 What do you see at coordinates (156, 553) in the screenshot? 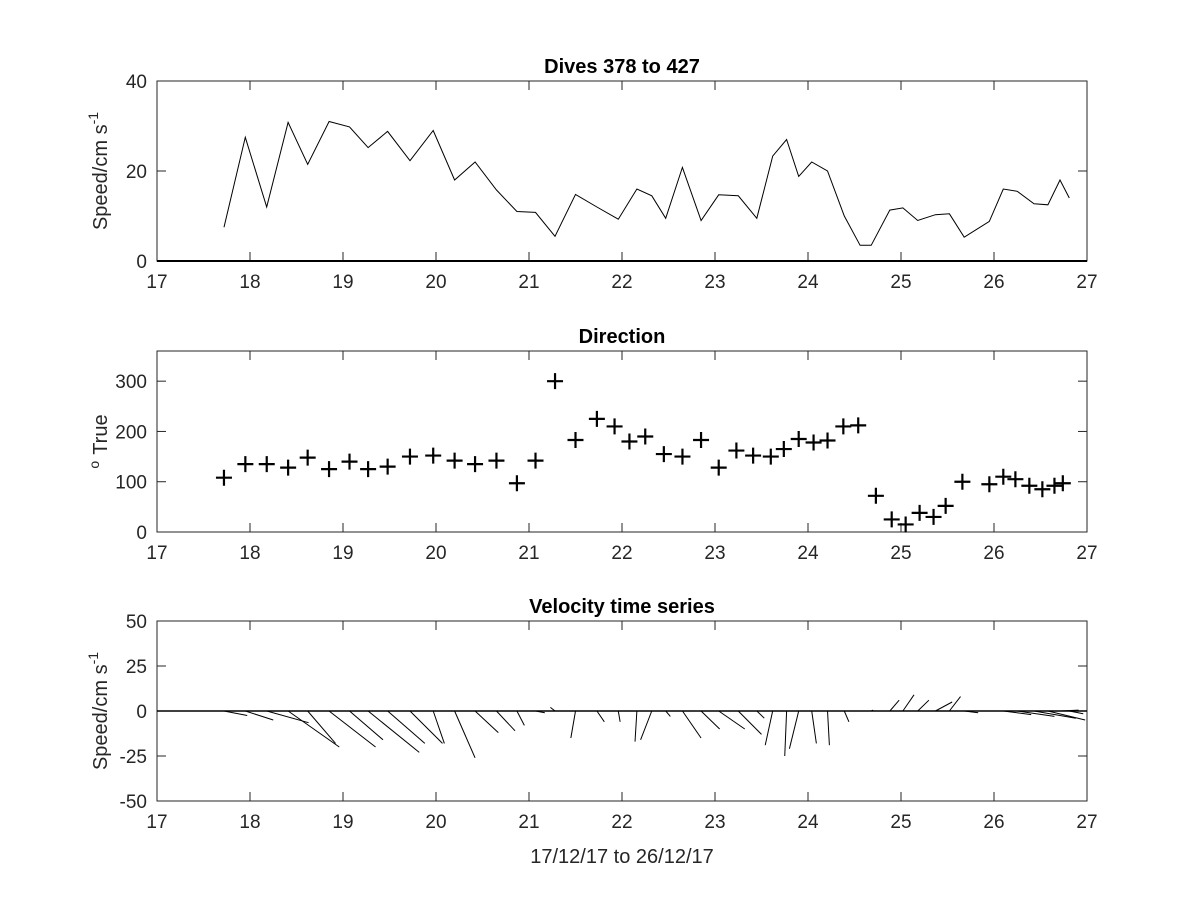
I see `panel2-xtick-label: 17` at bounding box center [156, 553].